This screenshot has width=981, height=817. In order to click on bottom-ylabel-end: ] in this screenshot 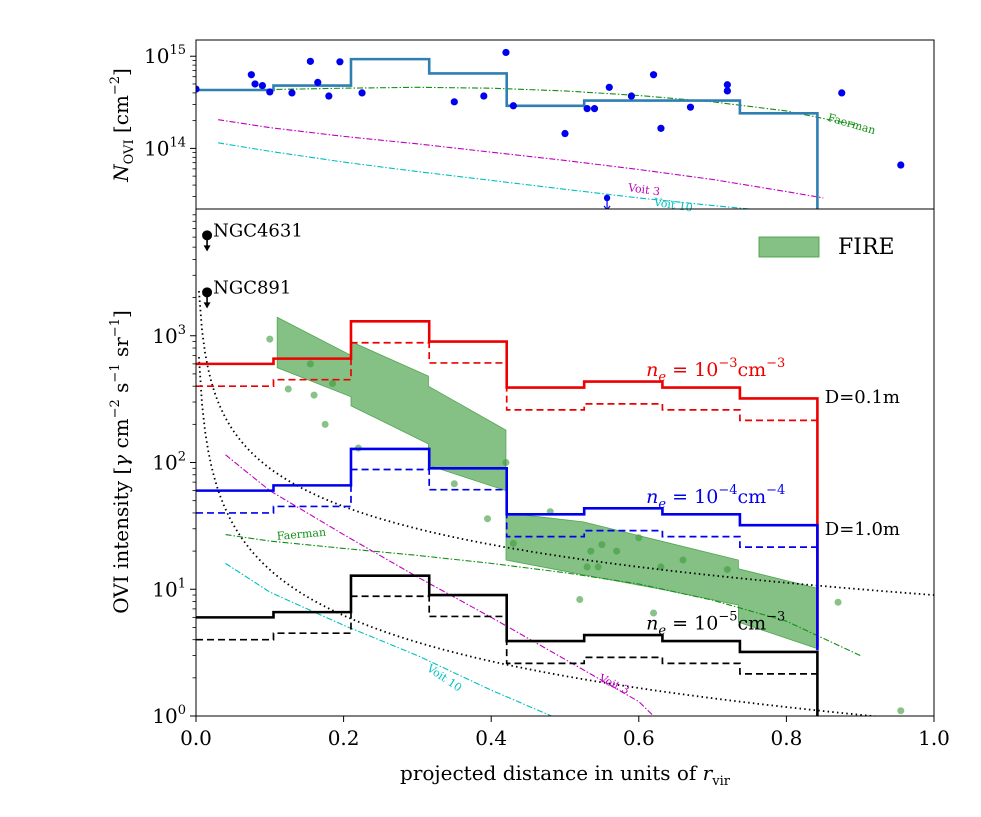, I will do `click(121, 314)`.